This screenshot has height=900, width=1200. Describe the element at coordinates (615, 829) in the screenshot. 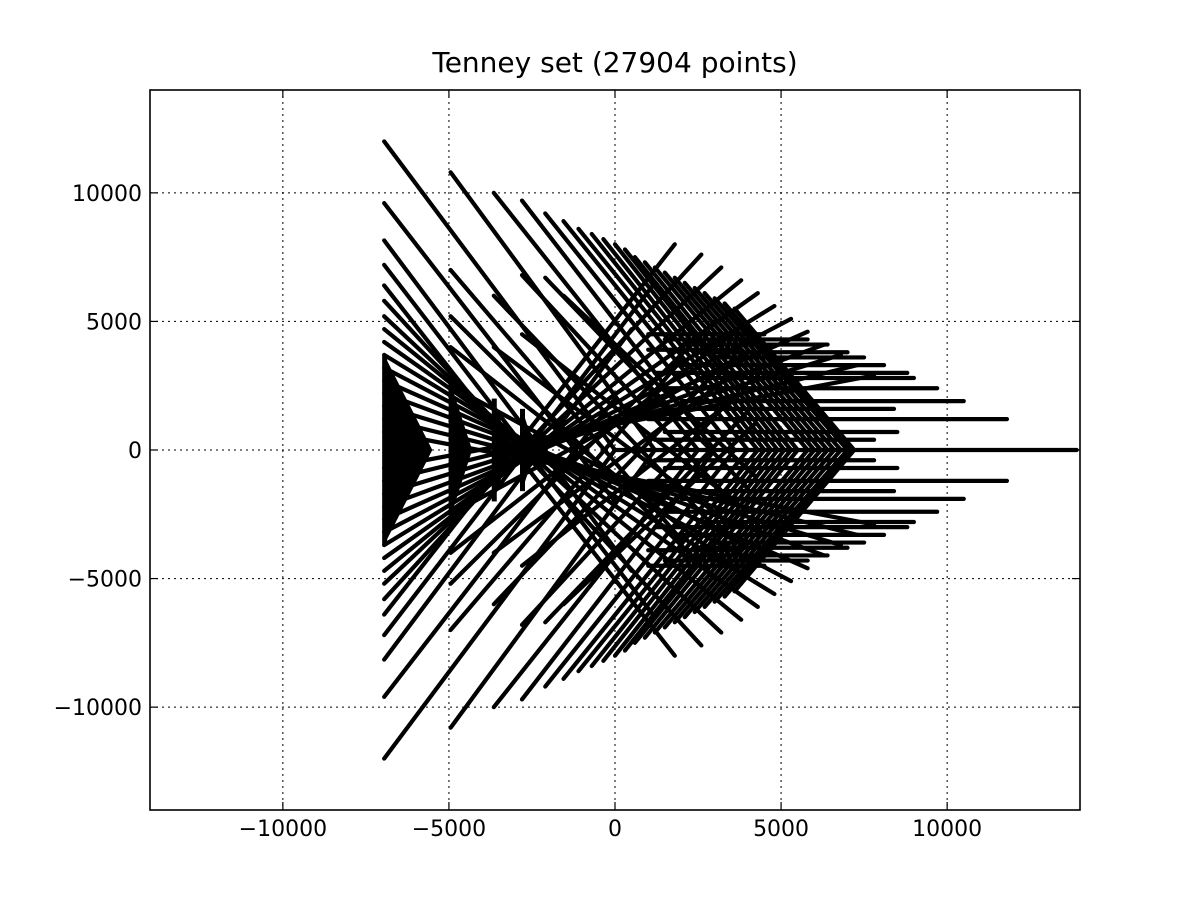

I see `x-tick-label: 0` at that location.